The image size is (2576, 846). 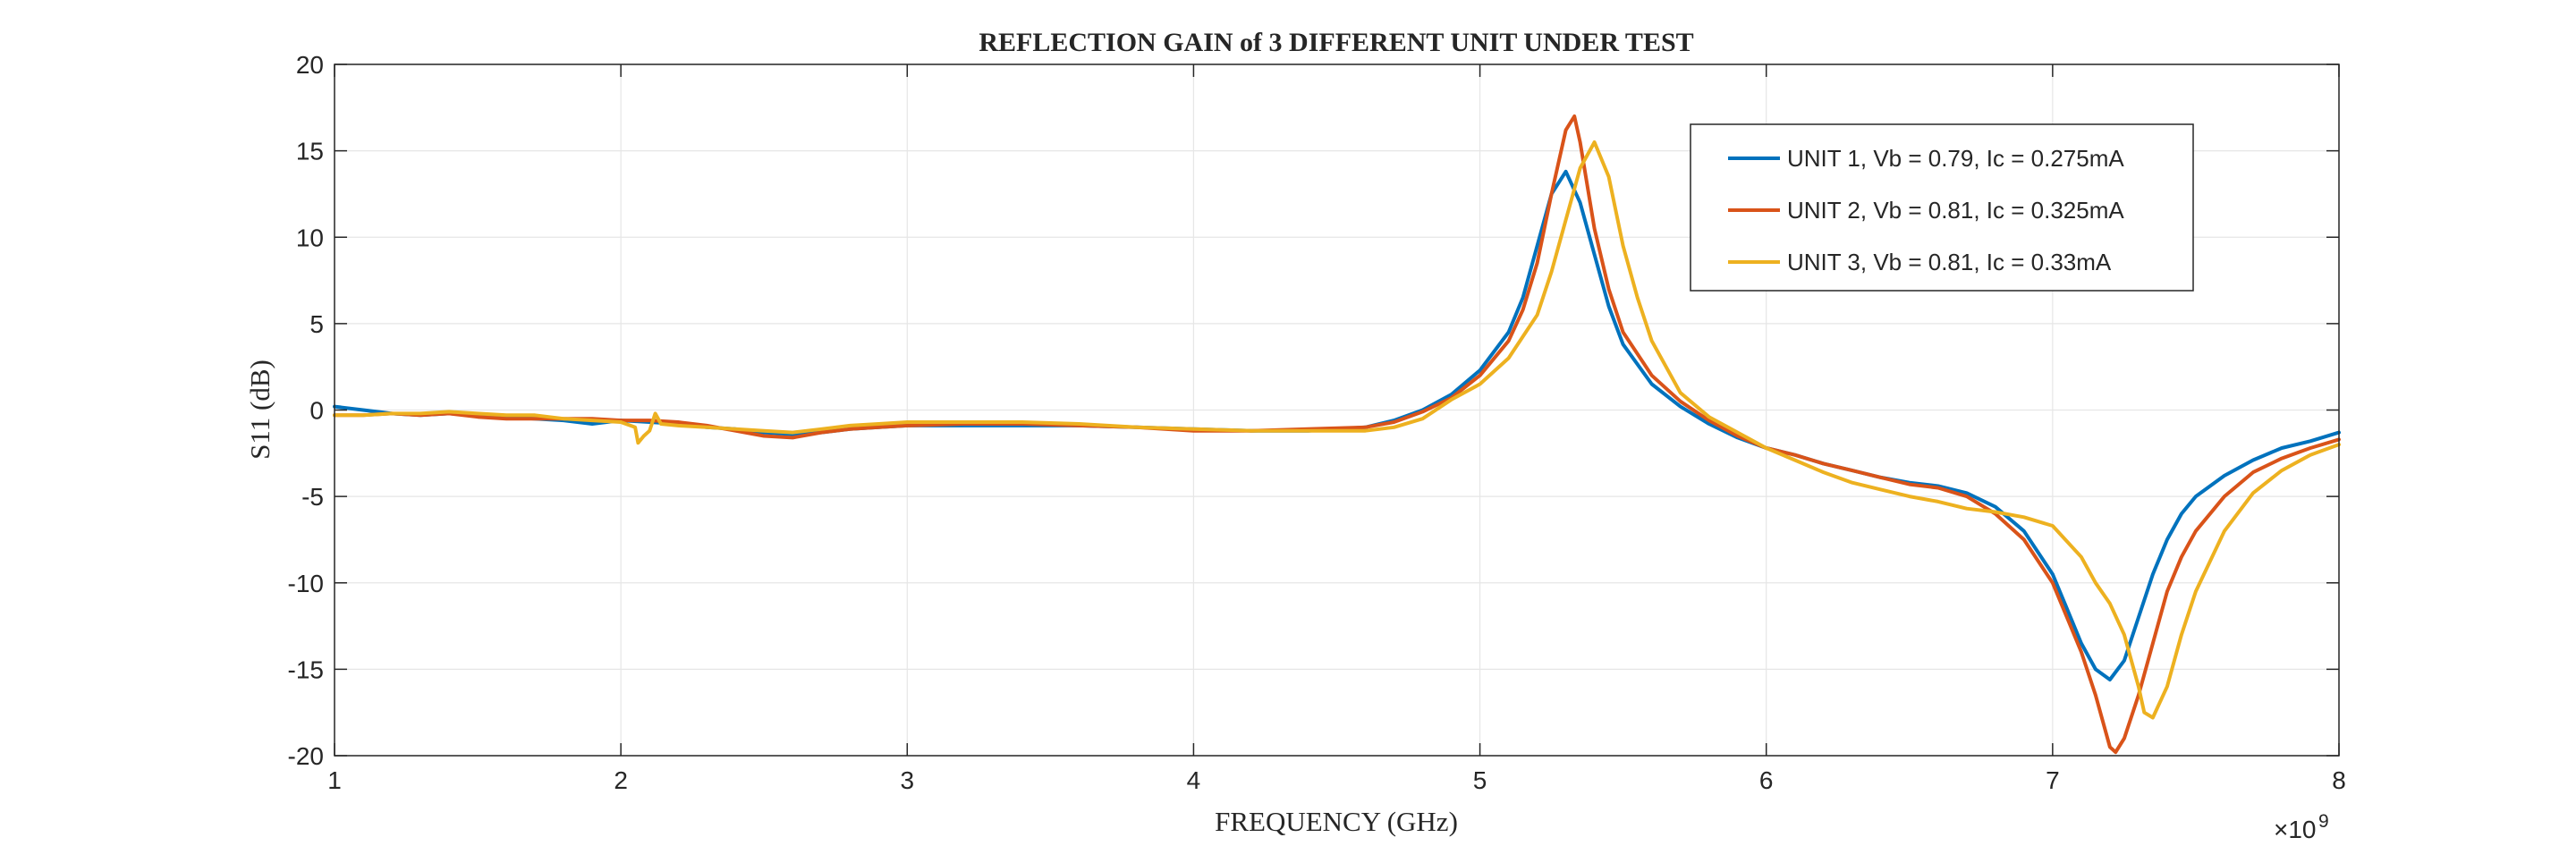 What do you see at coordinates (1766, 780) in the screenshot?
I see `x-tick-label: 6` at bounding box center [1766, 780].